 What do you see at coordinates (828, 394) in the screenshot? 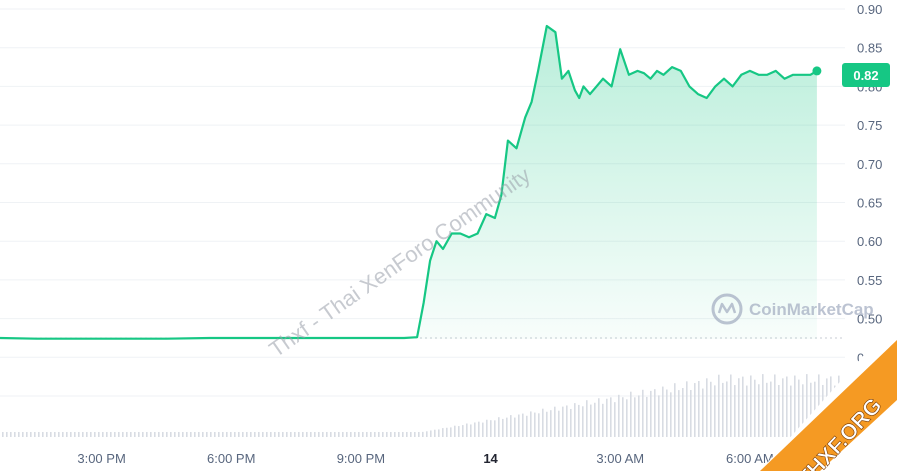
I see `thxf-corner-ribbon: THXF.ORG` at bounding box center [828, 394].